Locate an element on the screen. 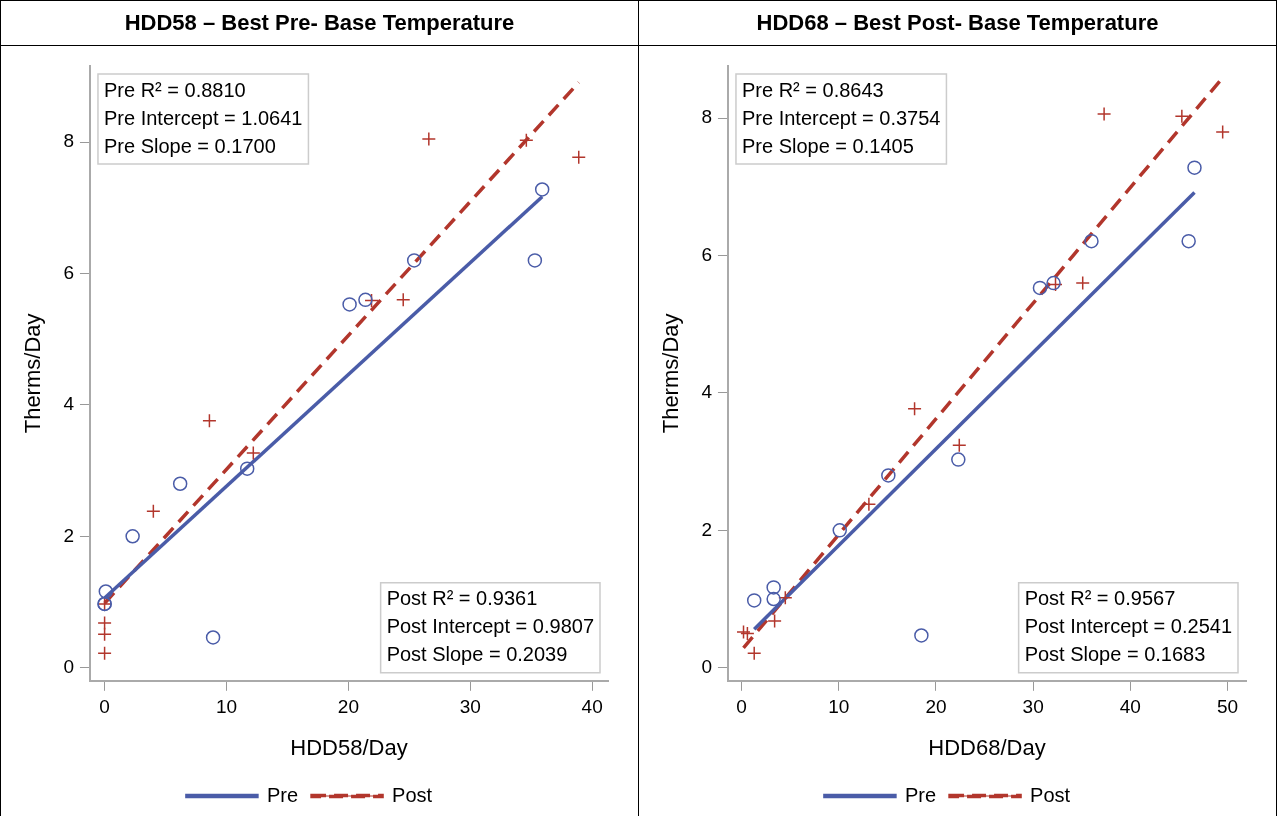 This screenshot has width=1283, height=838. annotation: Pre R² = 0.8643 is located at coordinates (812, 89).